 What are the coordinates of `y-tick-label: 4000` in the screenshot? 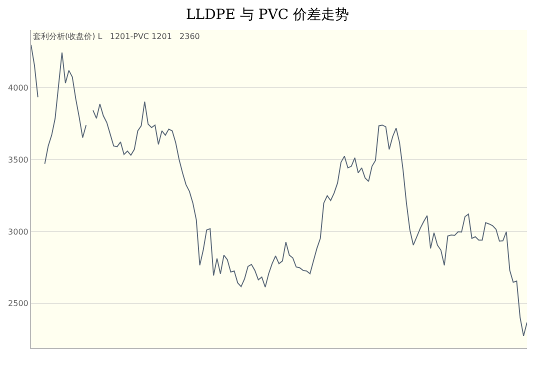 It's located at (18, 87).